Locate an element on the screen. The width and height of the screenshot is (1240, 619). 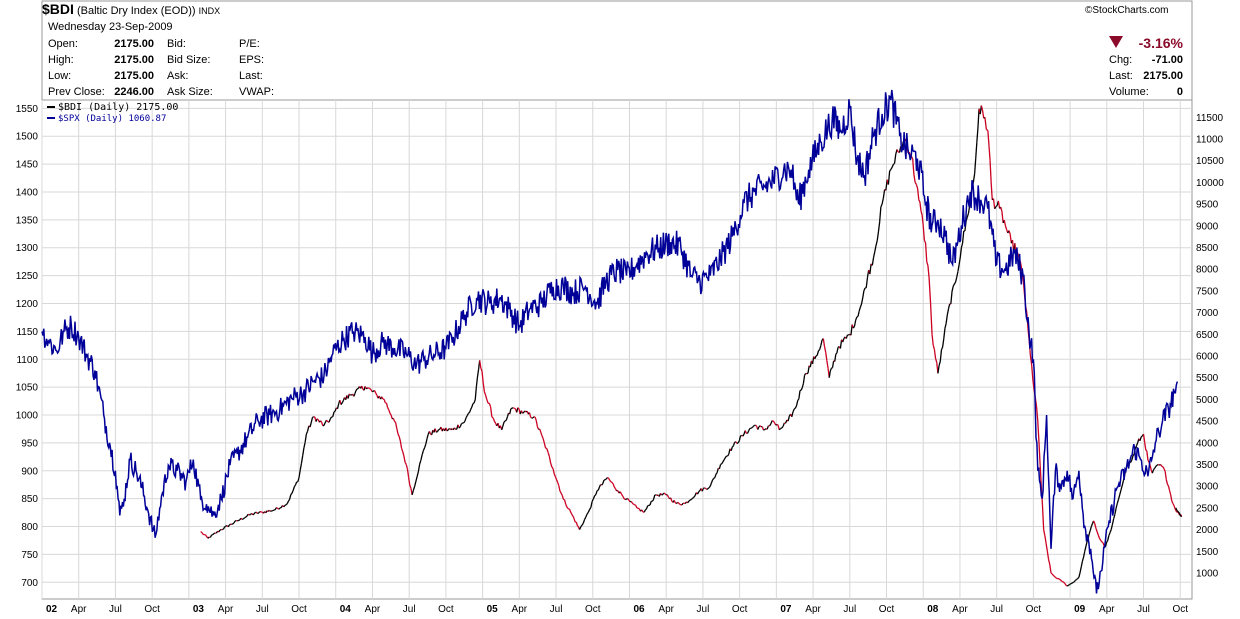
x-tick-label: Oct is located at coordinates (593, 609).